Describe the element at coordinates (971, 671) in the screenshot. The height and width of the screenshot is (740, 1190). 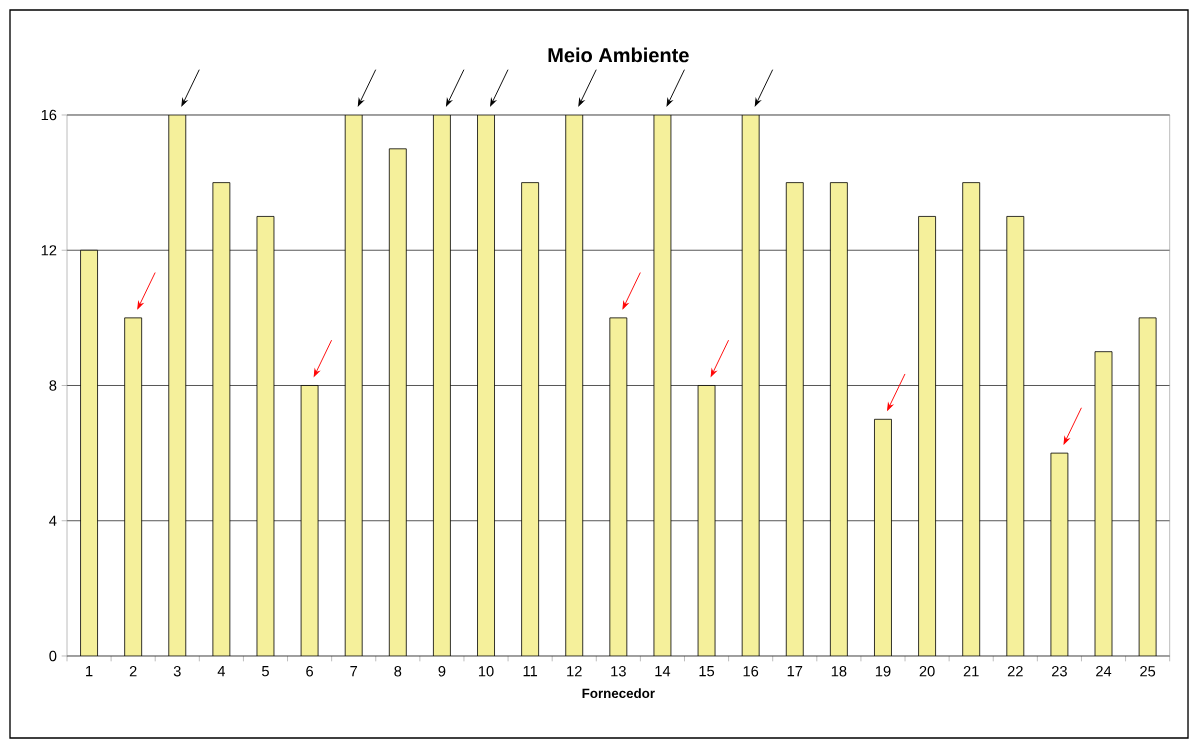
I see `x-tick-label: 21` at that location.